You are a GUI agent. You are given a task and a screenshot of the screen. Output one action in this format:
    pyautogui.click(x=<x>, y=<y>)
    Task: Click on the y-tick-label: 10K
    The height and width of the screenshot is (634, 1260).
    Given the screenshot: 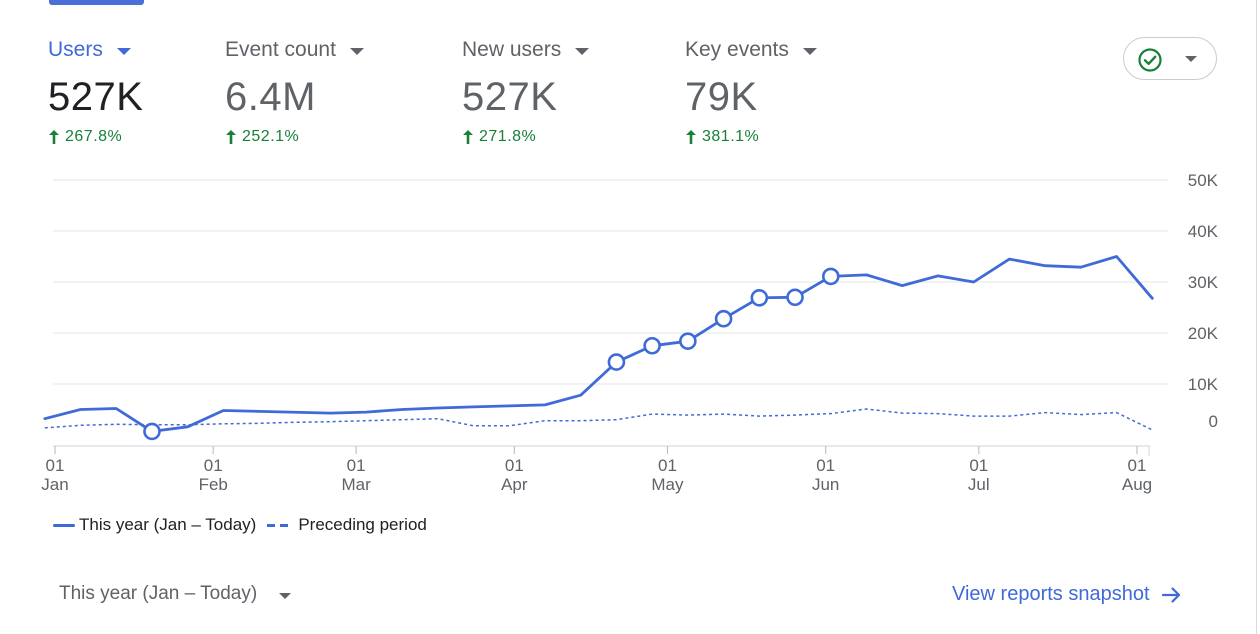 What is the action you would take?
    pyautogui.click(x=1203, y=384)
    